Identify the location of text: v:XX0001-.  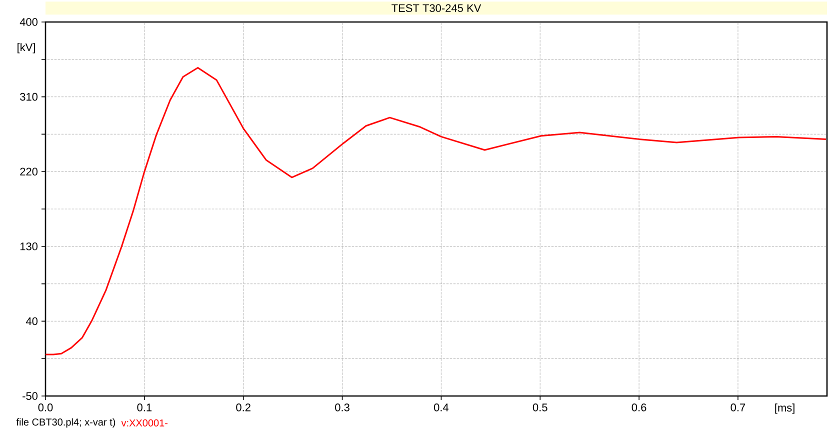
(144, 422).